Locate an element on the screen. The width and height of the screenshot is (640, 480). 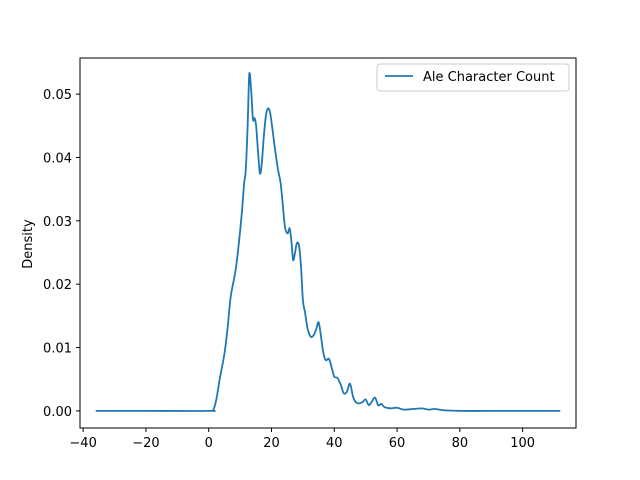
x-tick-label: 0 is located at coordinates (209, 443).